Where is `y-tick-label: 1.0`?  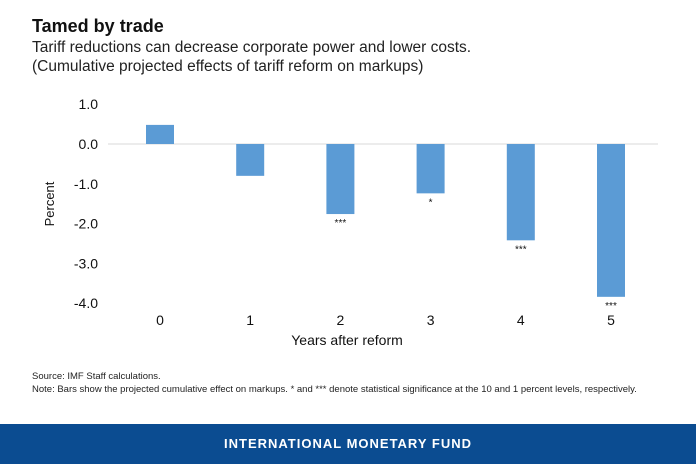
y-tick-label: 1.0 is located at coordinates (89, 104).